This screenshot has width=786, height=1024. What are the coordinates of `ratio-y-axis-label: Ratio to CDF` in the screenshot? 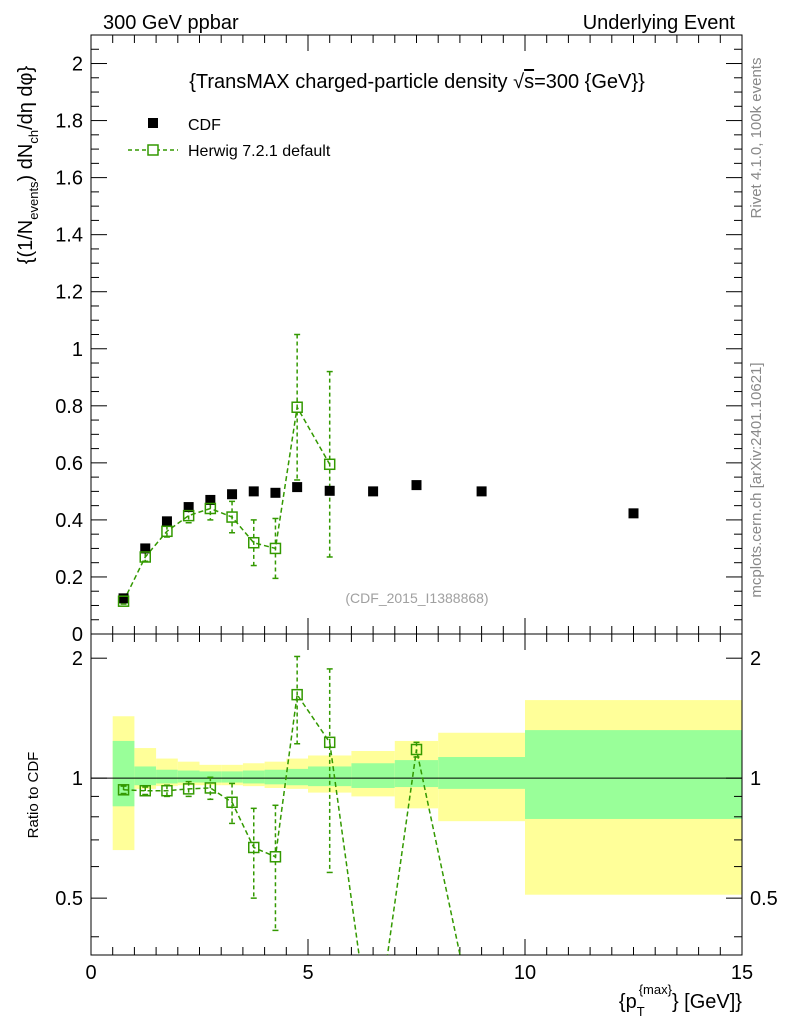 It's located at (33, 795).